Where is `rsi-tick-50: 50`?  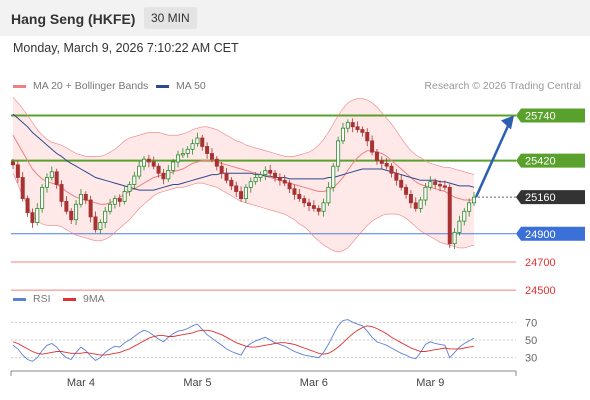
rsi-tick-50: 50 is located at coordinates (531, 341).